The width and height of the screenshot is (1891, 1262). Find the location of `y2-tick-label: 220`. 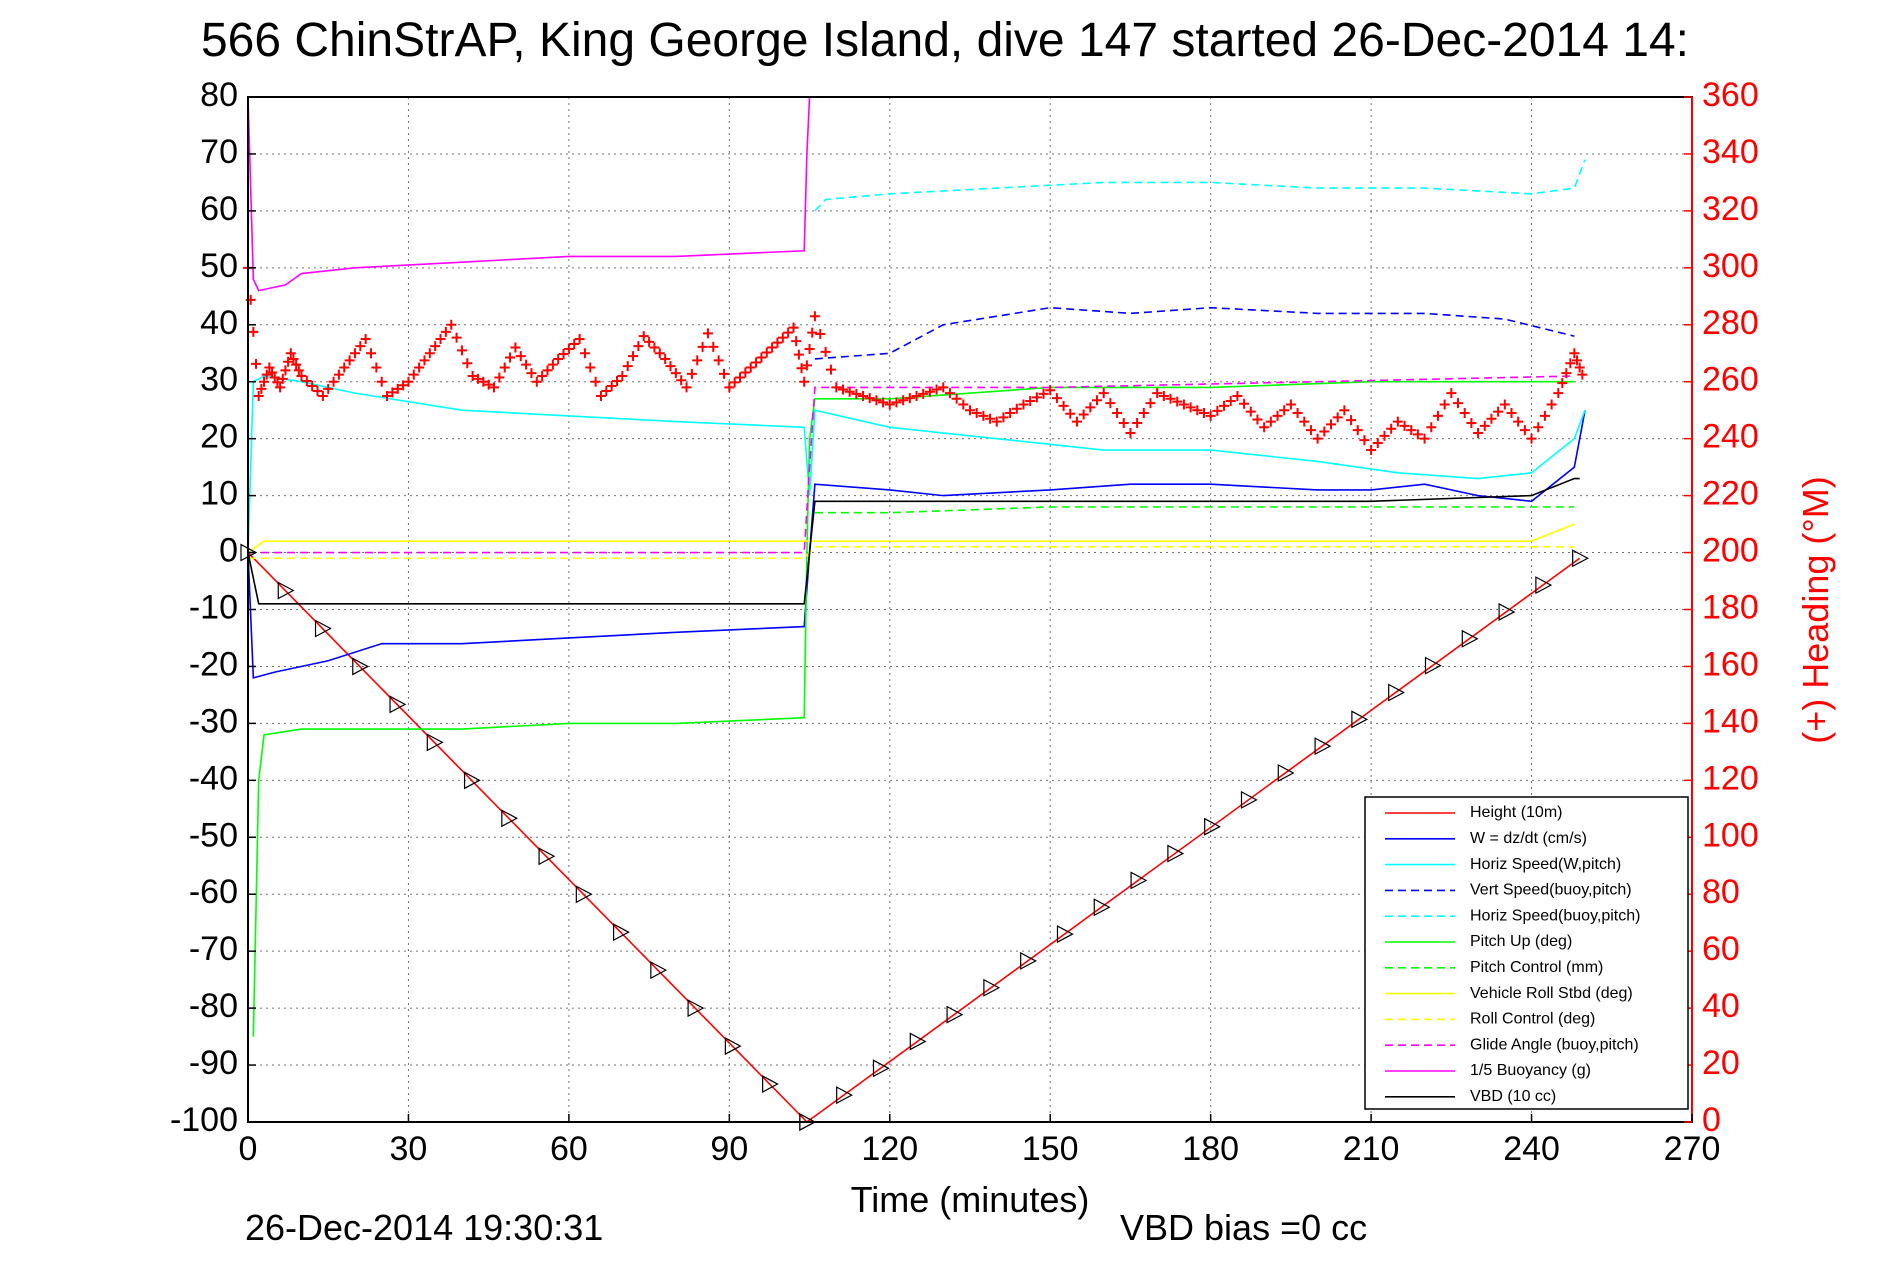

y2-tick-label: 220 is located at coordinates (1730, 494).